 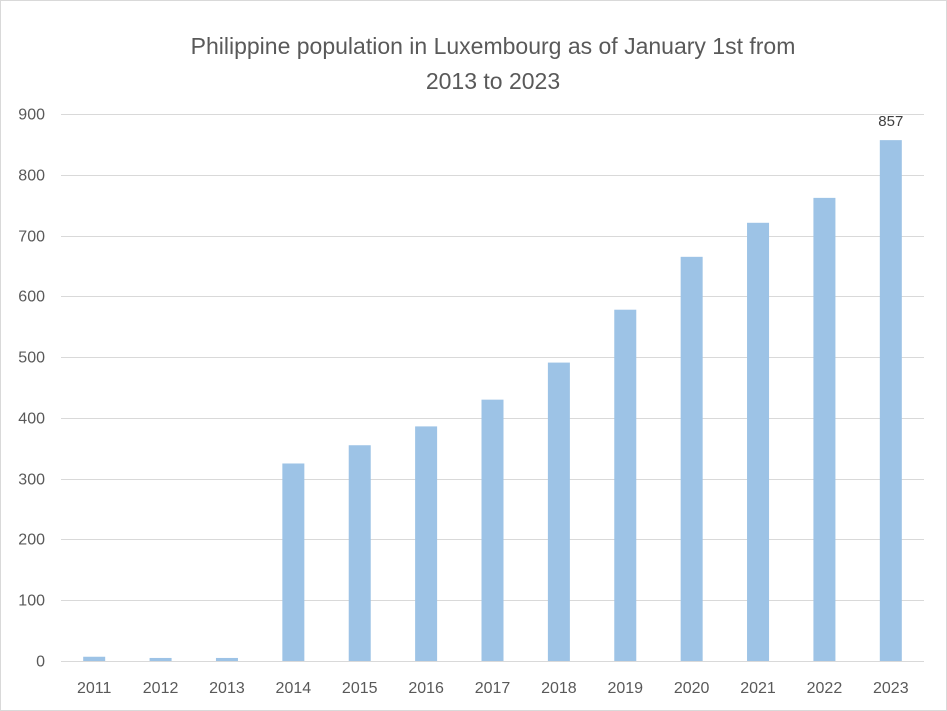 I want to click on x-tick-label: 2019, so click(x=625, y=688).